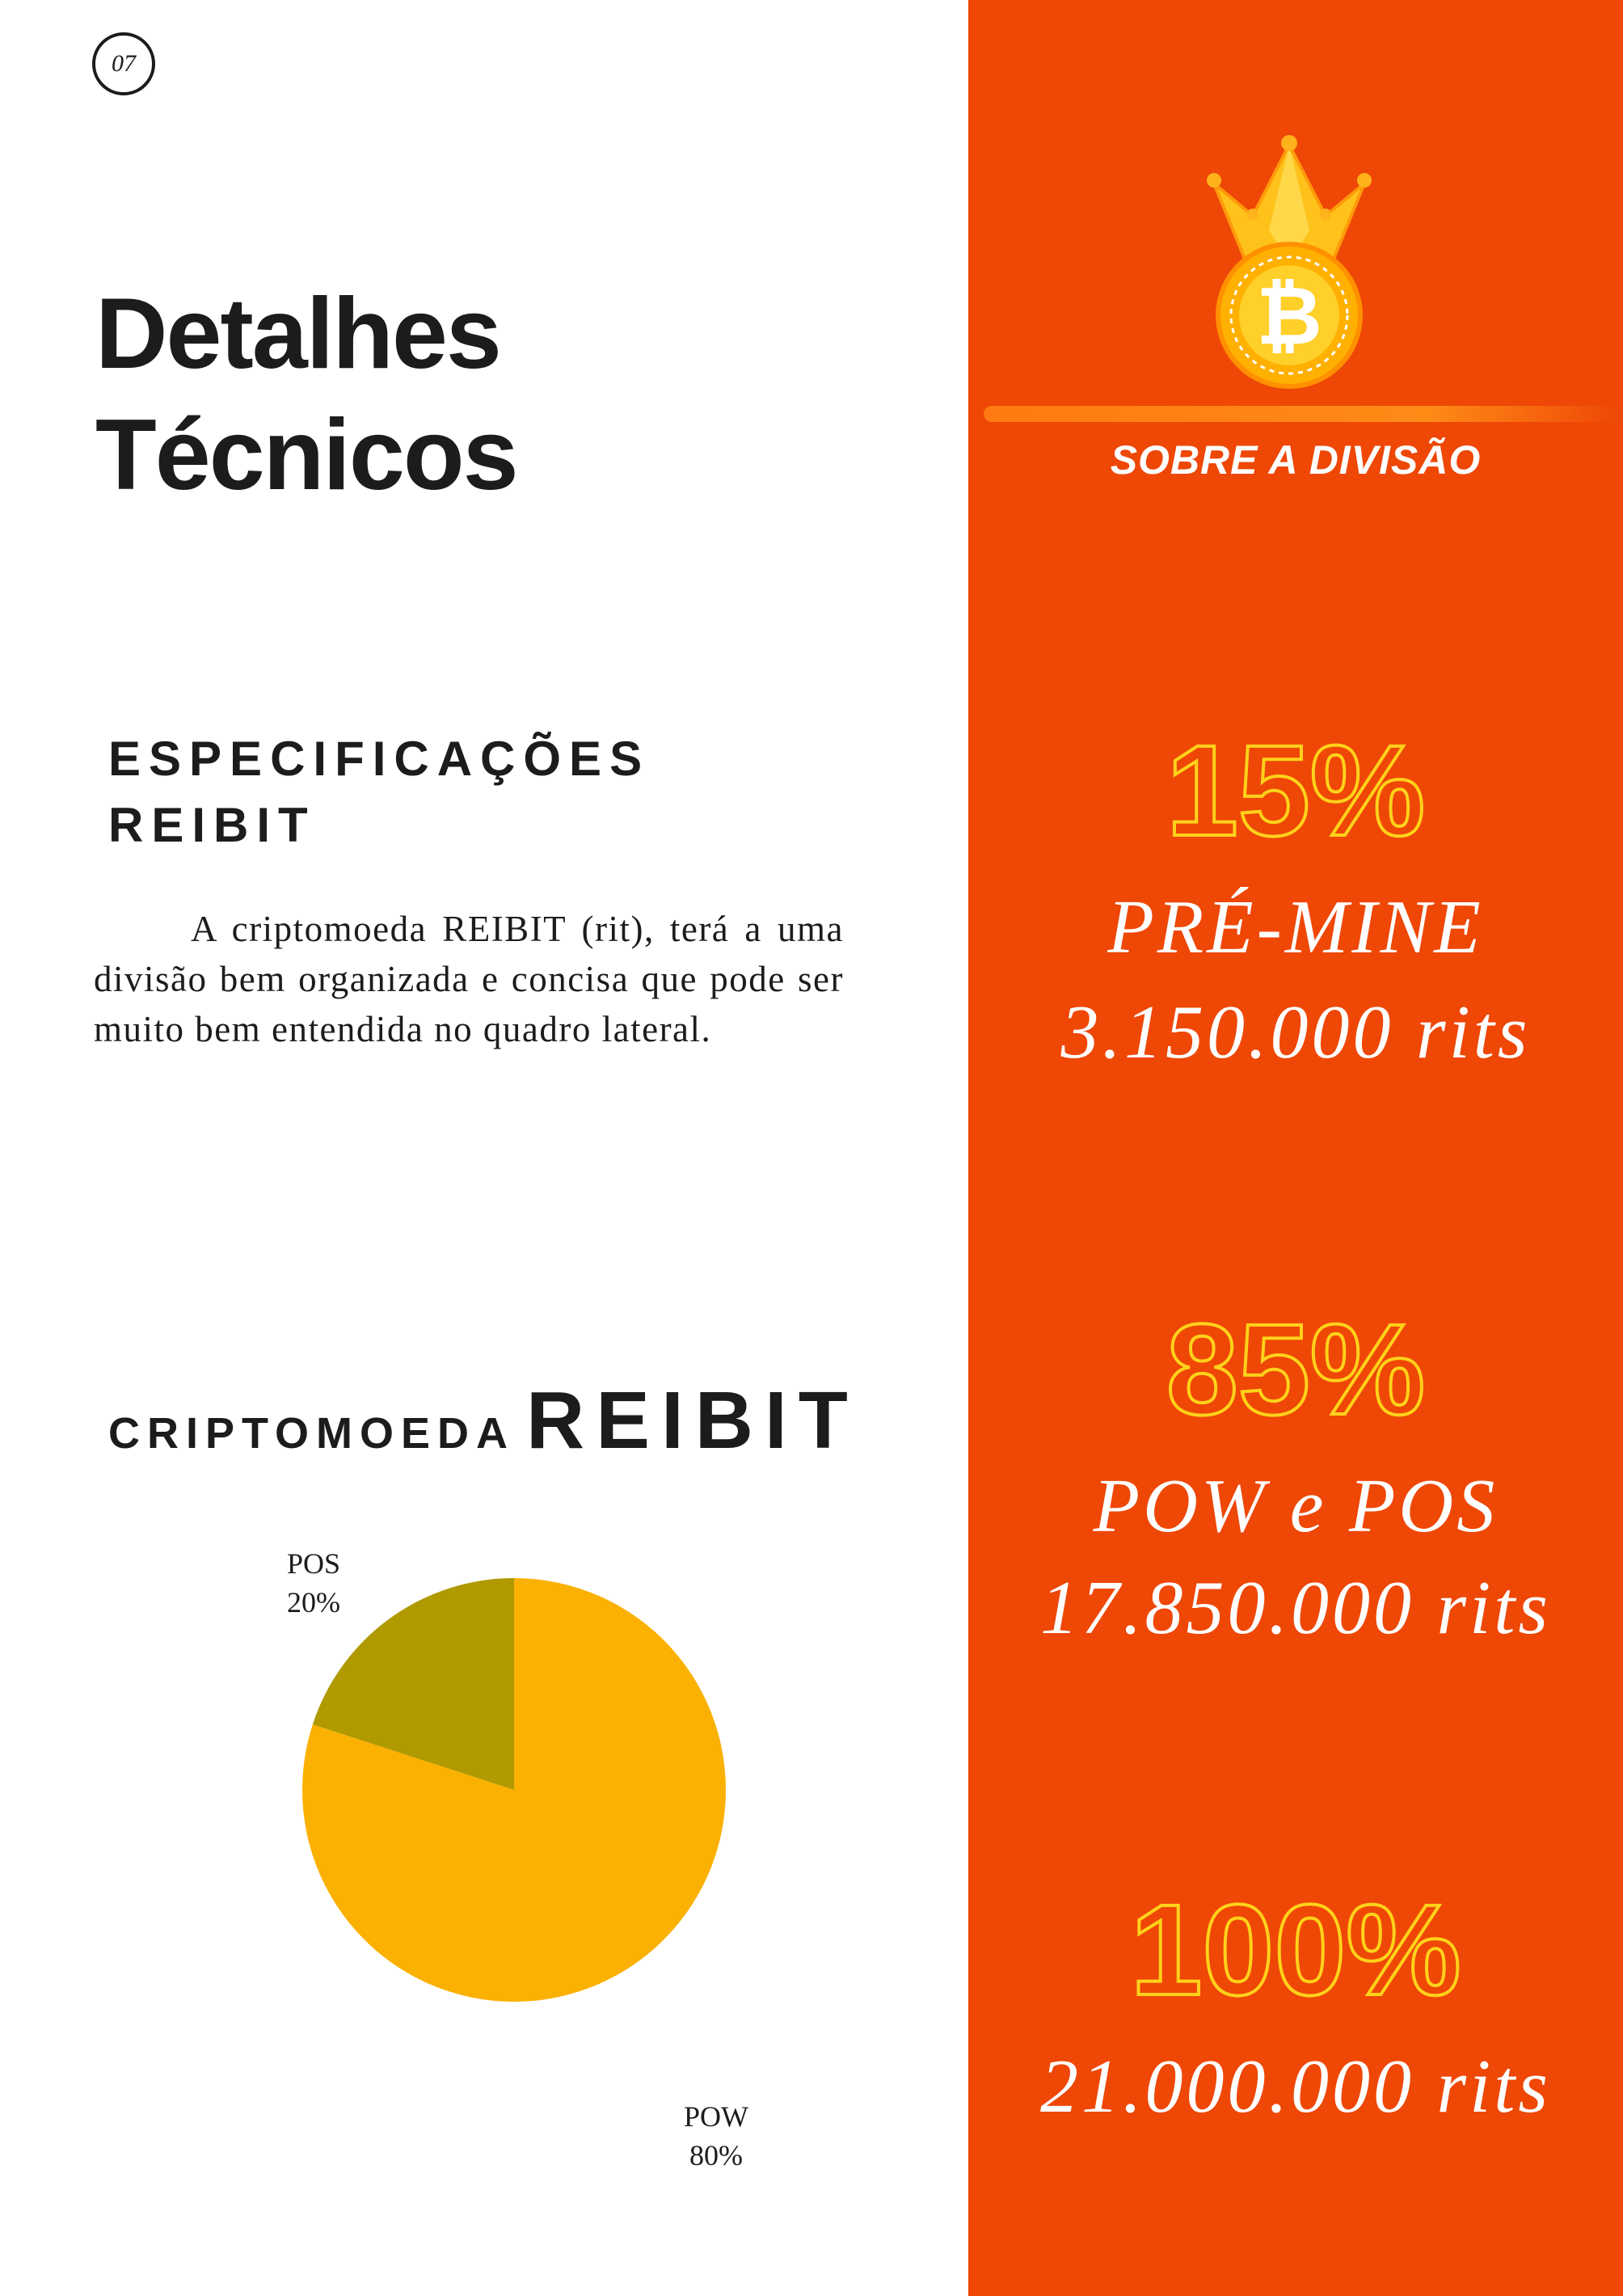 The height and width of the screenshot is (2296, 1623). I want to click on pie-label-percent-pow: 80%, so click(716, 2155).